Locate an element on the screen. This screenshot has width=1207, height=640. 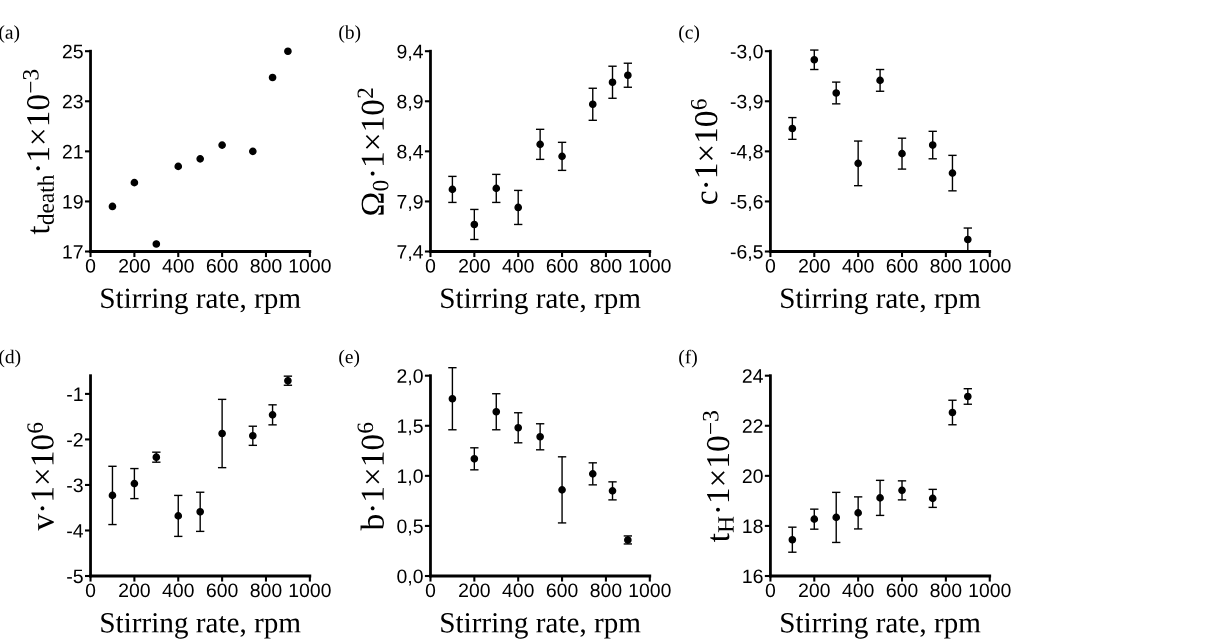
y-tick-label: -6,5 is located at coordinates (746, 253).